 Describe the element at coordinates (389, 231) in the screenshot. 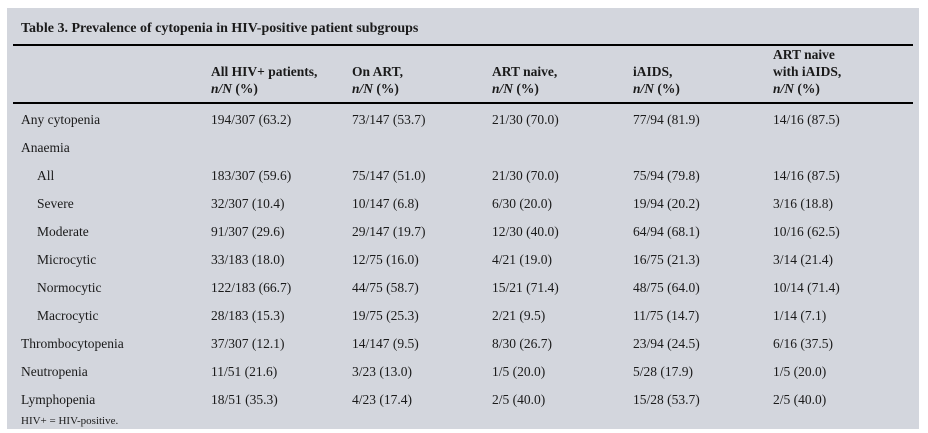

I see `cell-value: 29/147 (19.7)` at that location.